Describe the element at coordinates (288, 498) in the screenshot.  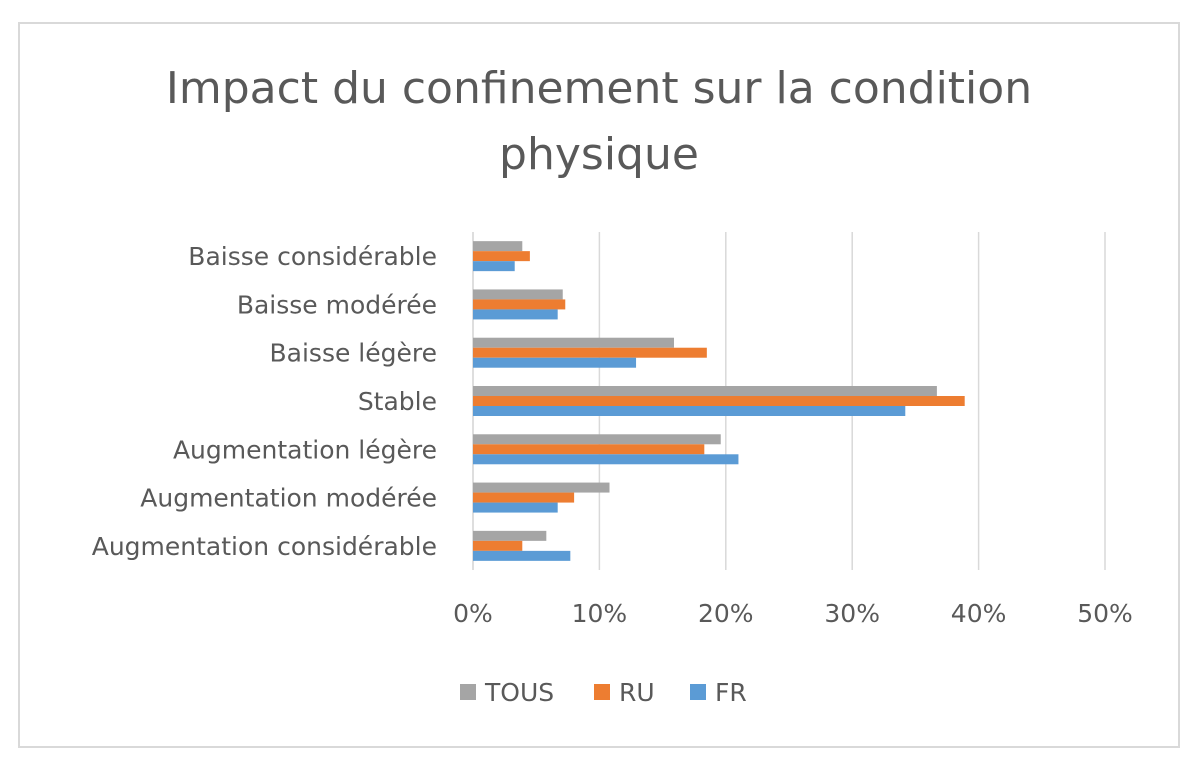
I see `category-label: Augmentation modérée` at that location.